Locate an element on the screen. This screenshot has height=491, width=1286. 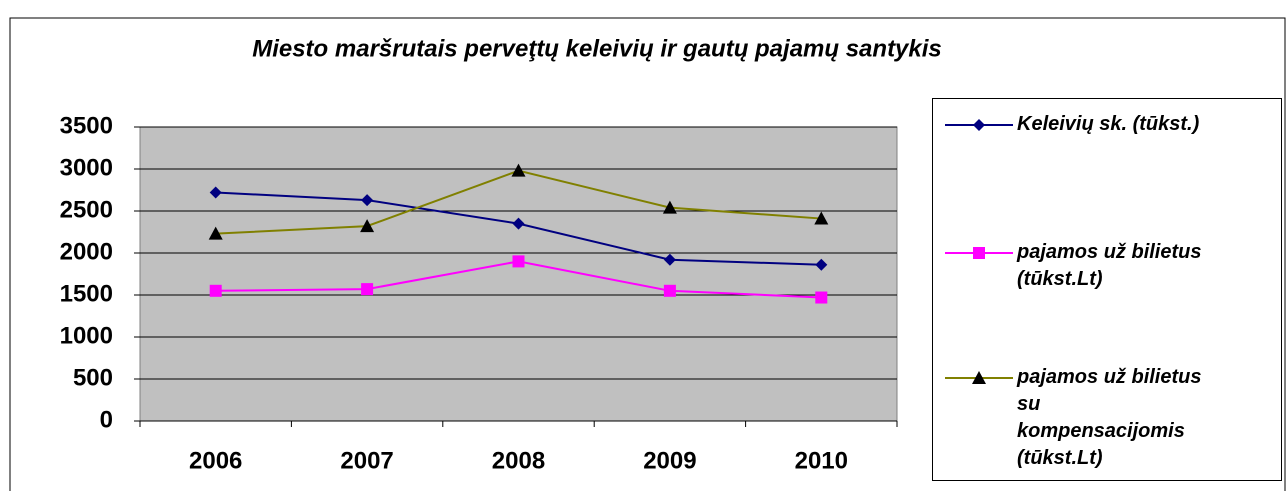
x-tick-label: 2009 is located at coordinates (669, 460).